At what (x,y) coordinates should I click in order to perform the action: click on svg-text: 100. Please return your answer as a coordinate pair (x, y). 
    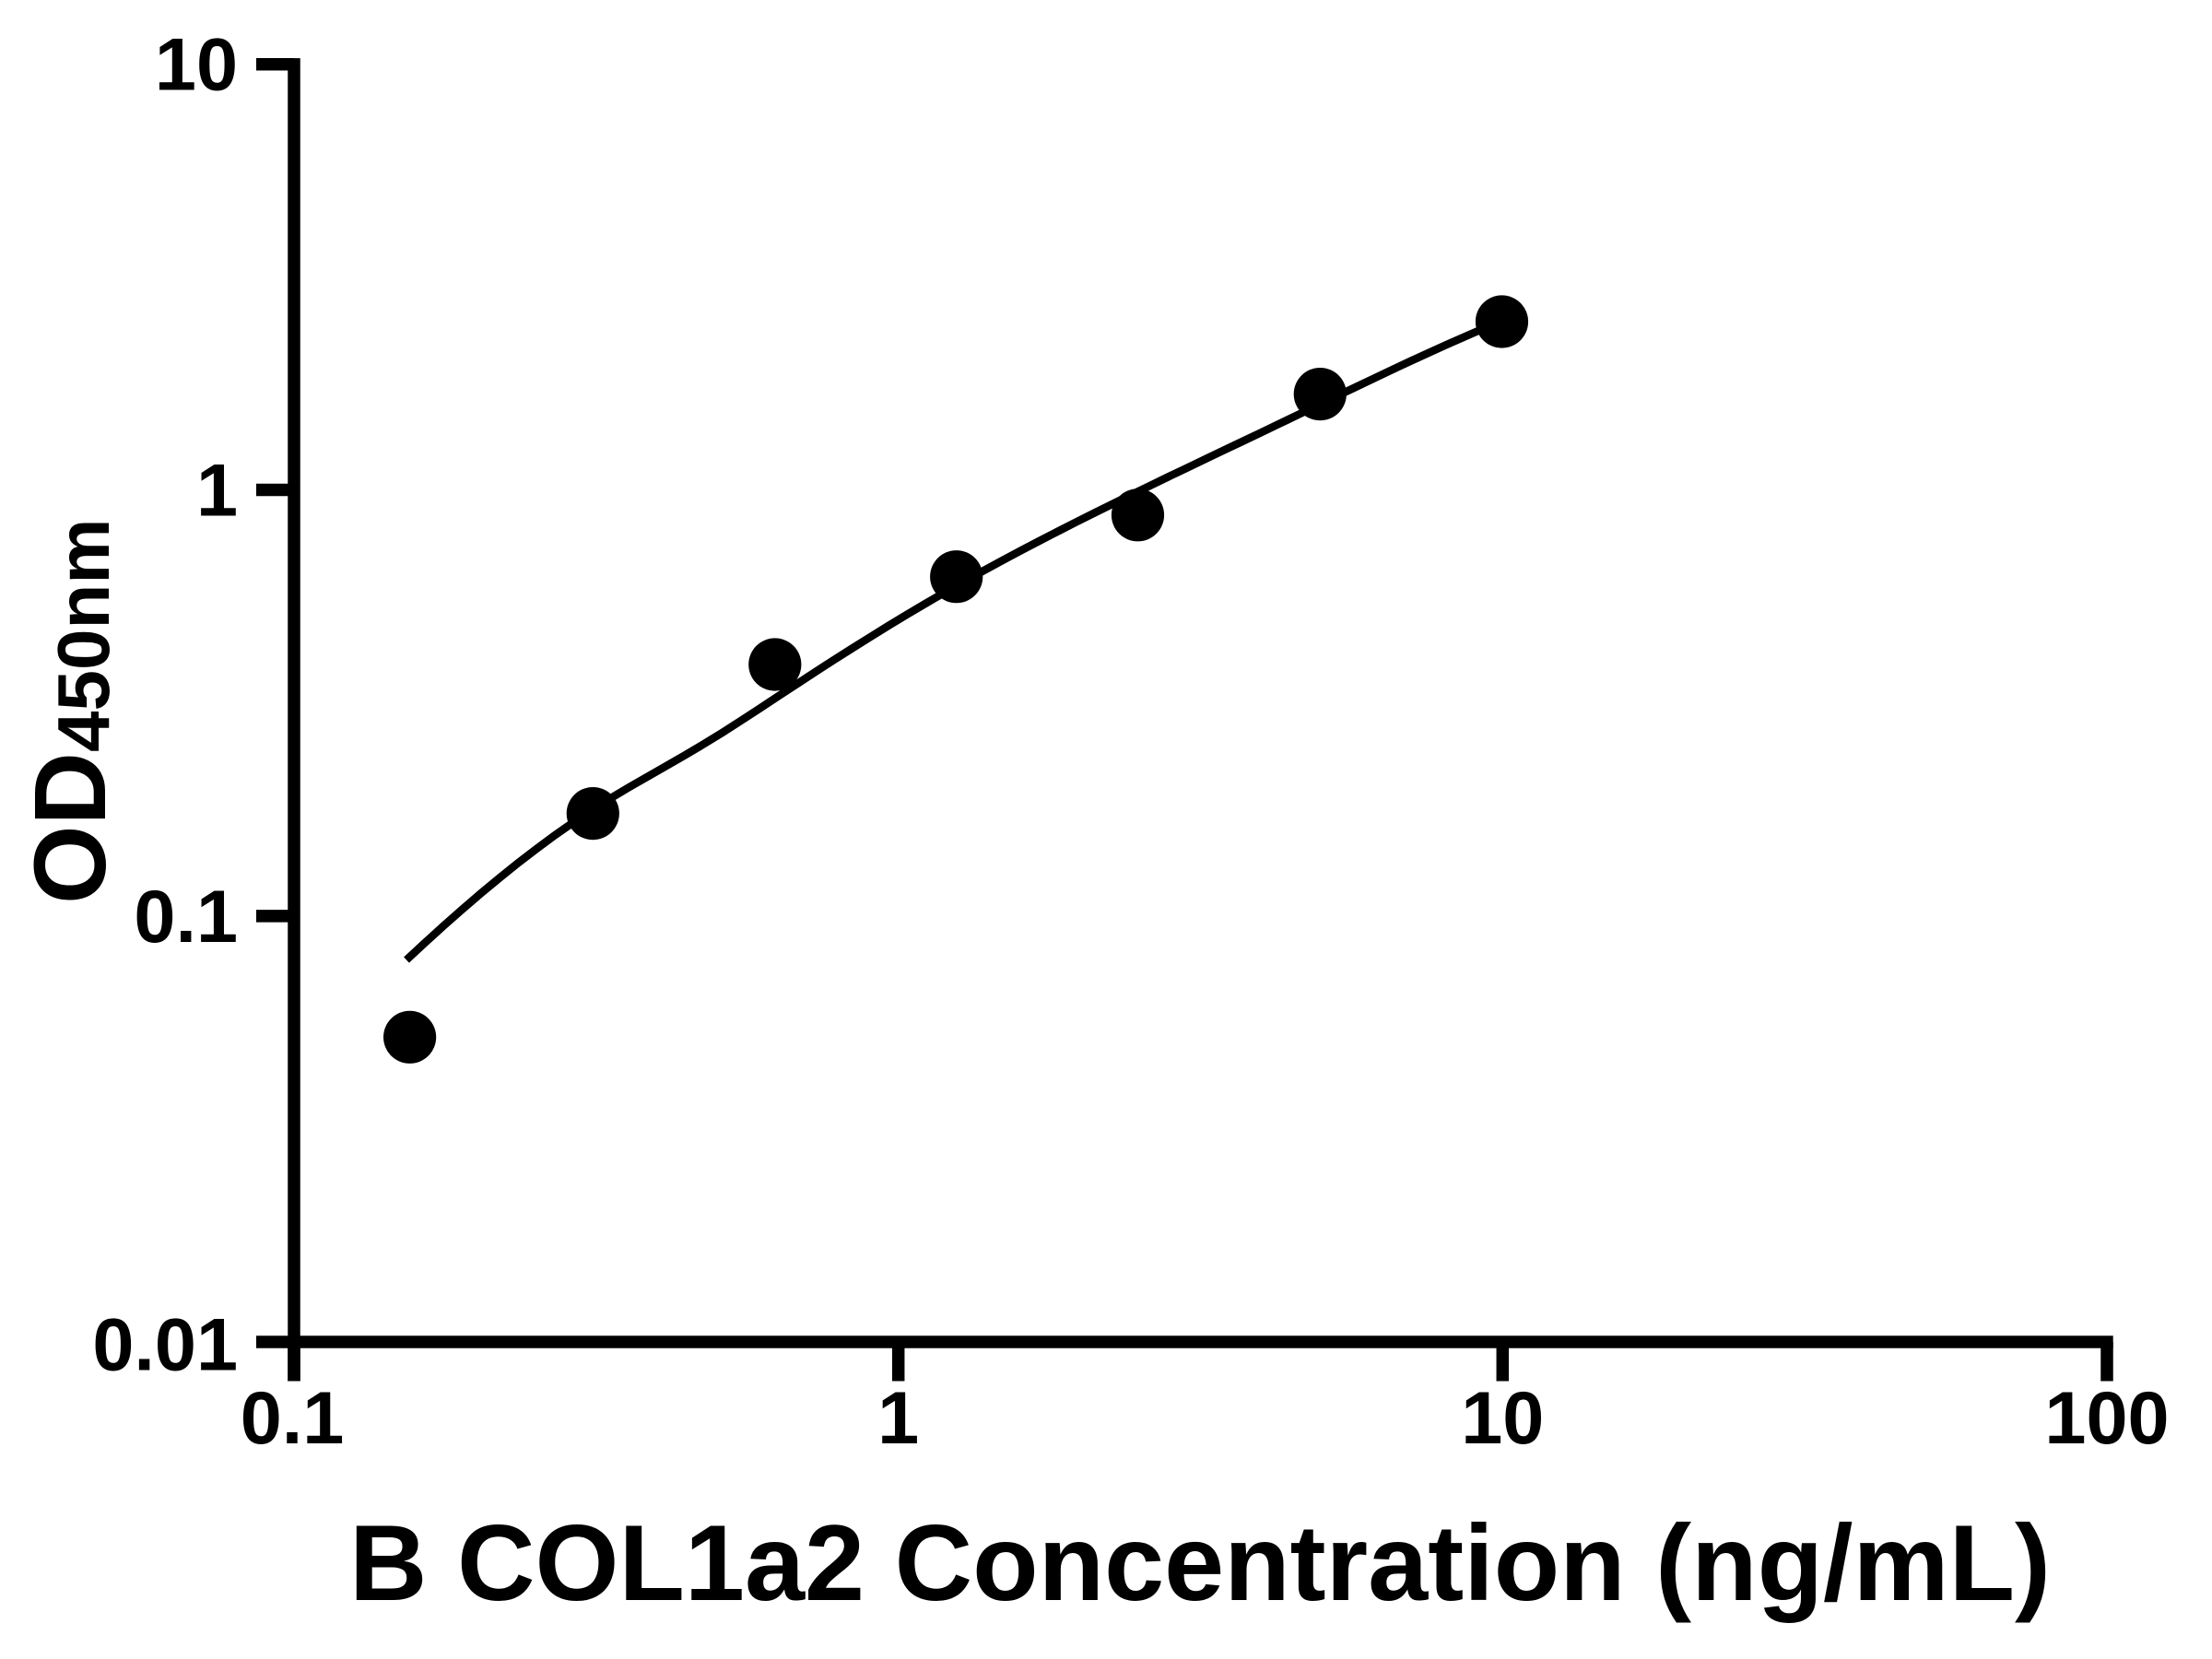
    Looking at the image, I should click on (2106, 1418).